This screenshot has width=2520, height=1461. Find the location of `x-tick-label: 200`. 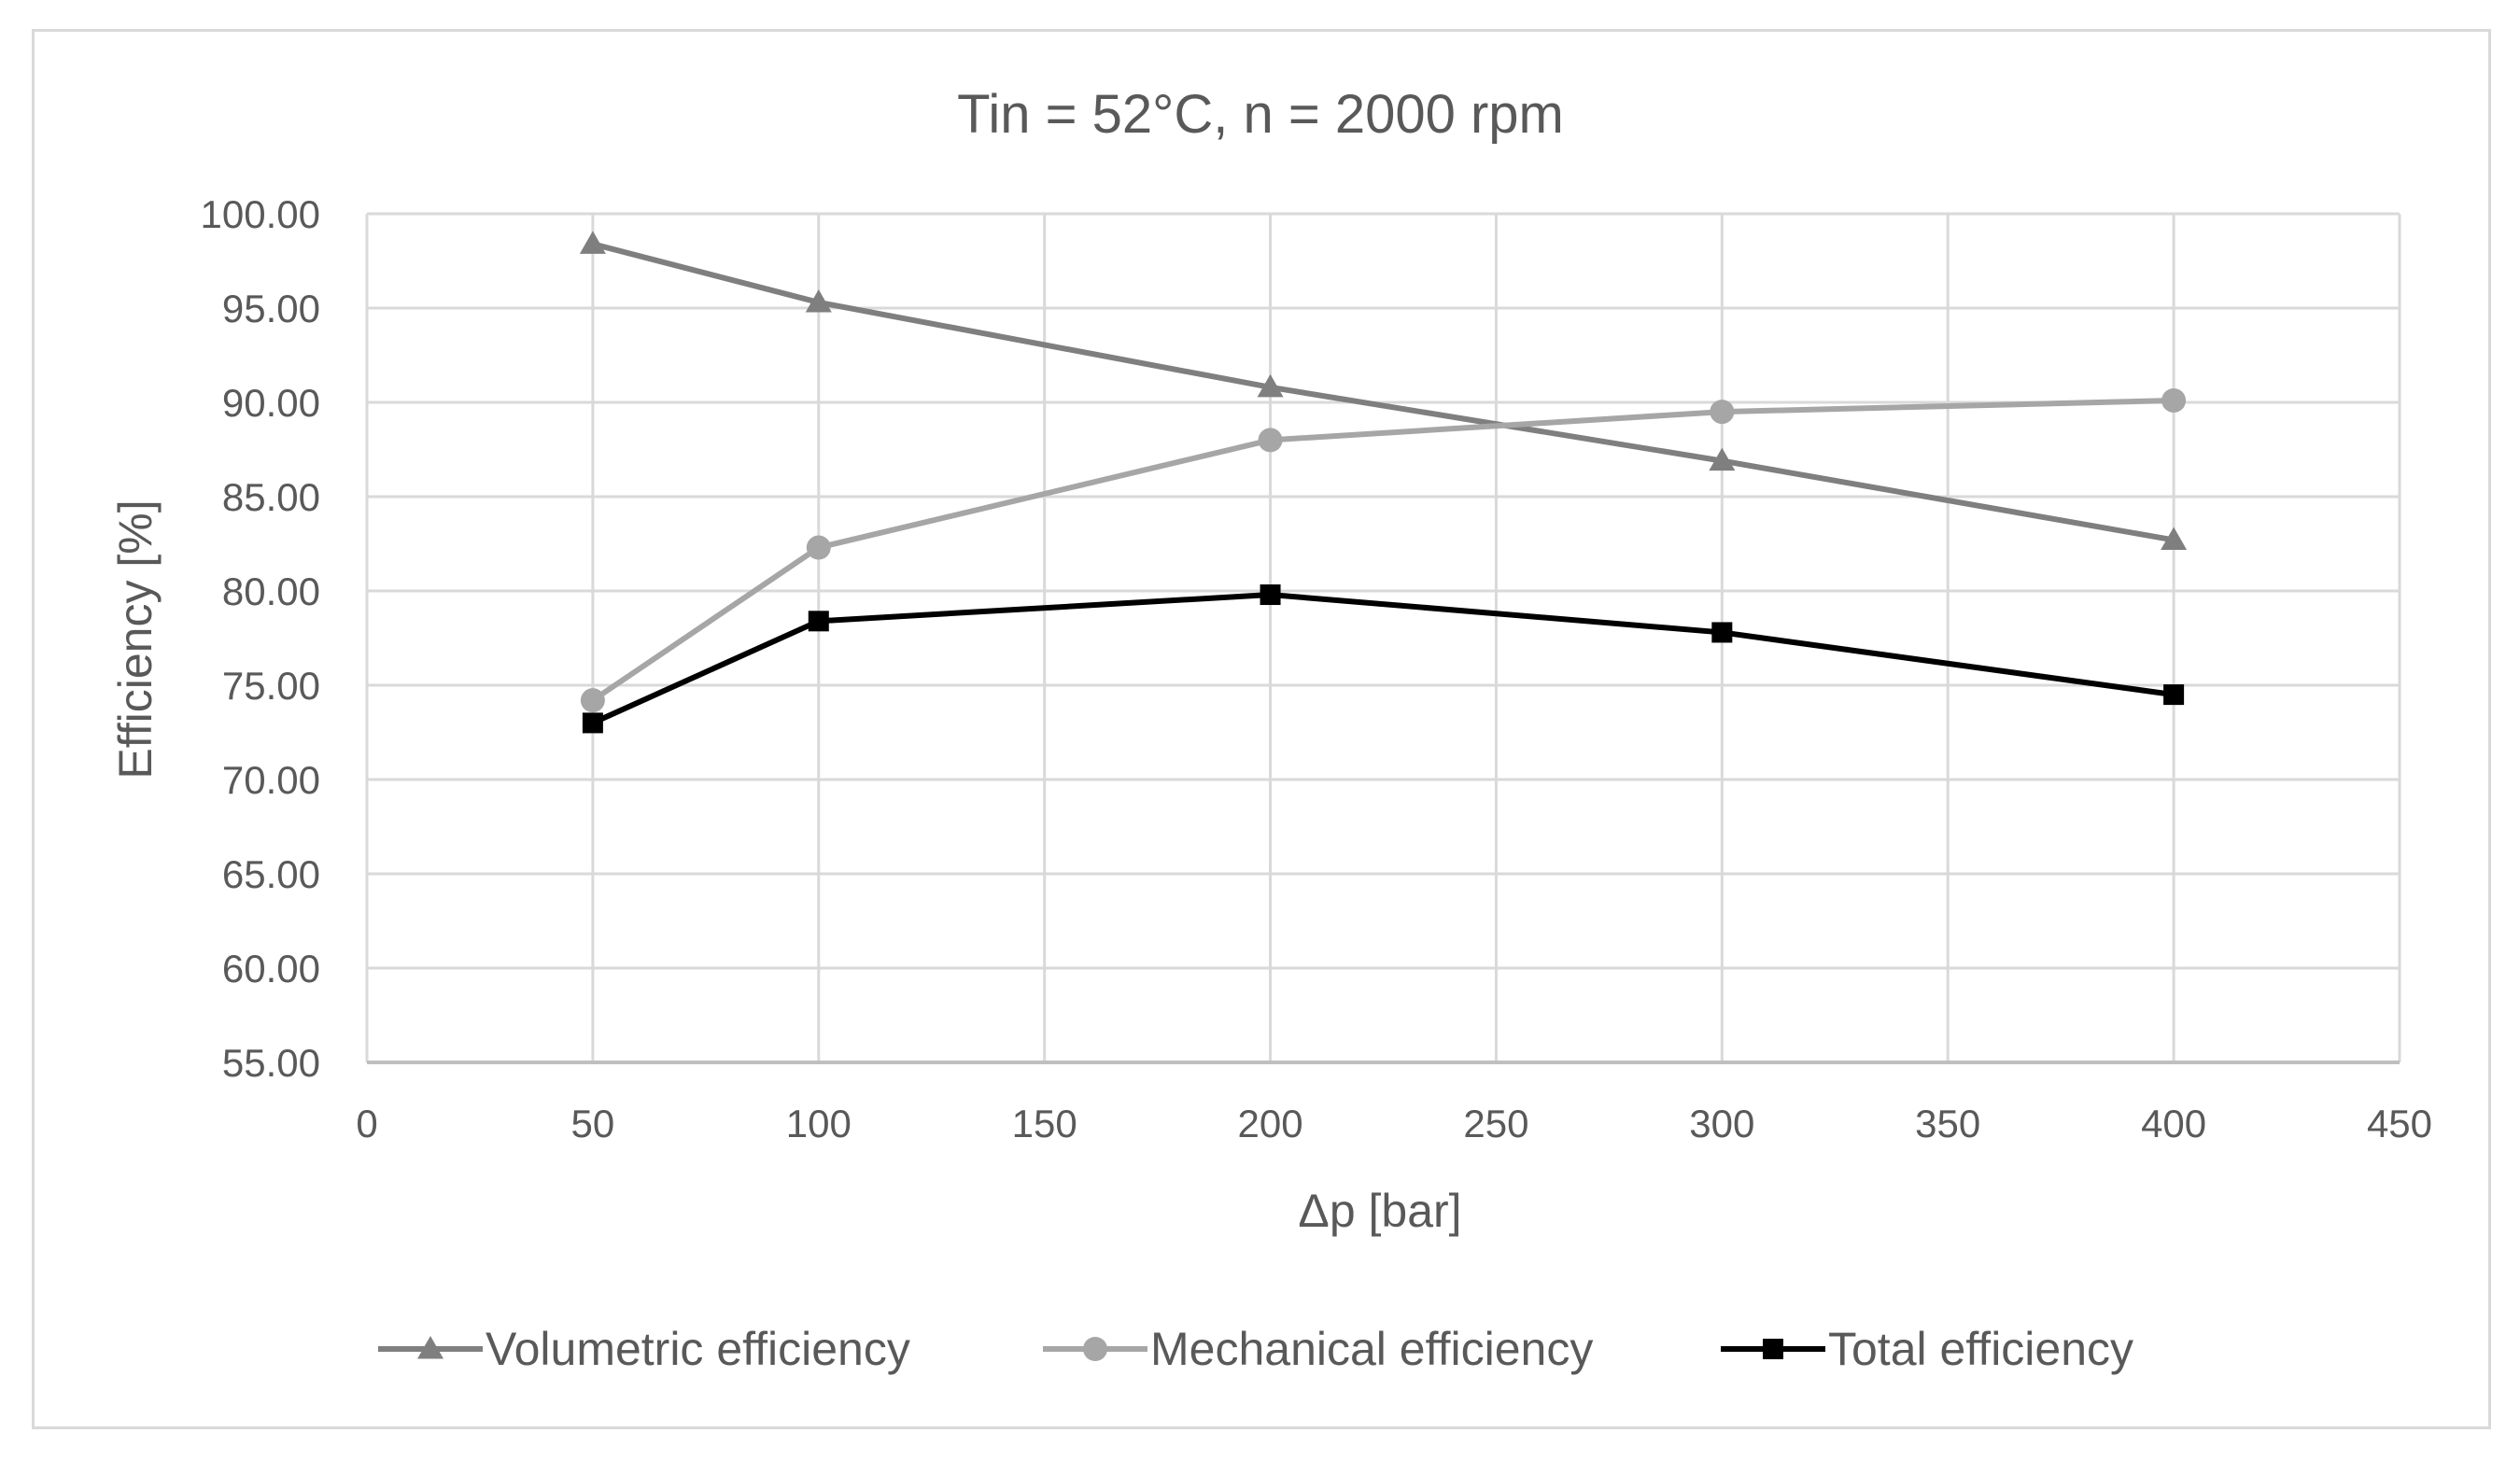

x-tick-label: 200 is located at coordinates (1270, 1123).